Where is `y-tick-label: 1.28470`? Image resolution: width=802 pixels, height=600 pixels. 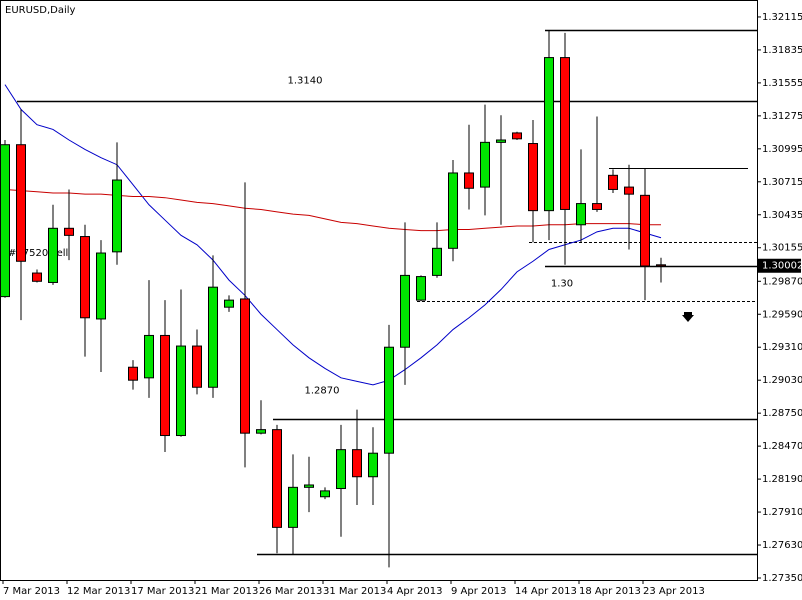 y-tick-label: 1.28470 is located at coordinates (782, 446).